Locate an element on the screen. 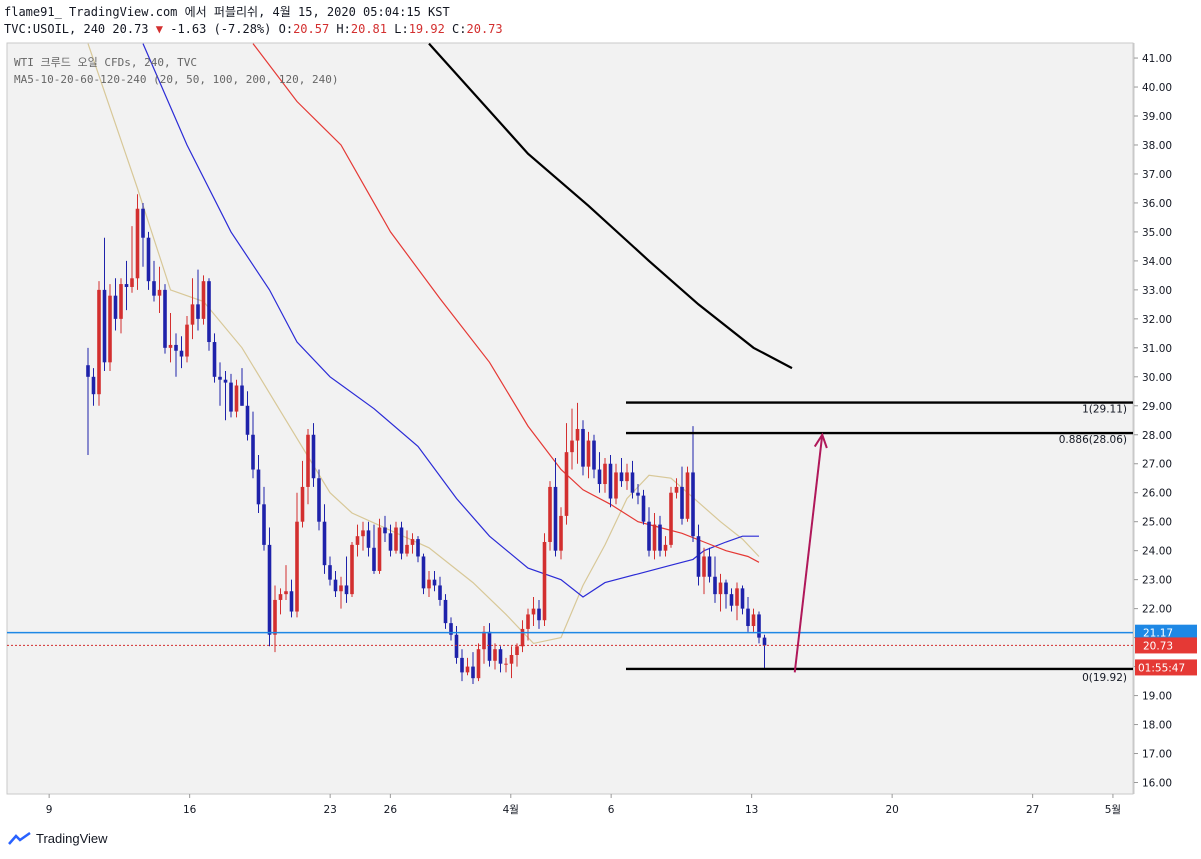 Image resolution: width=1201 pixels, height=859 pixels. time-tick-label: 4월 is located at coordinates (511, 810).